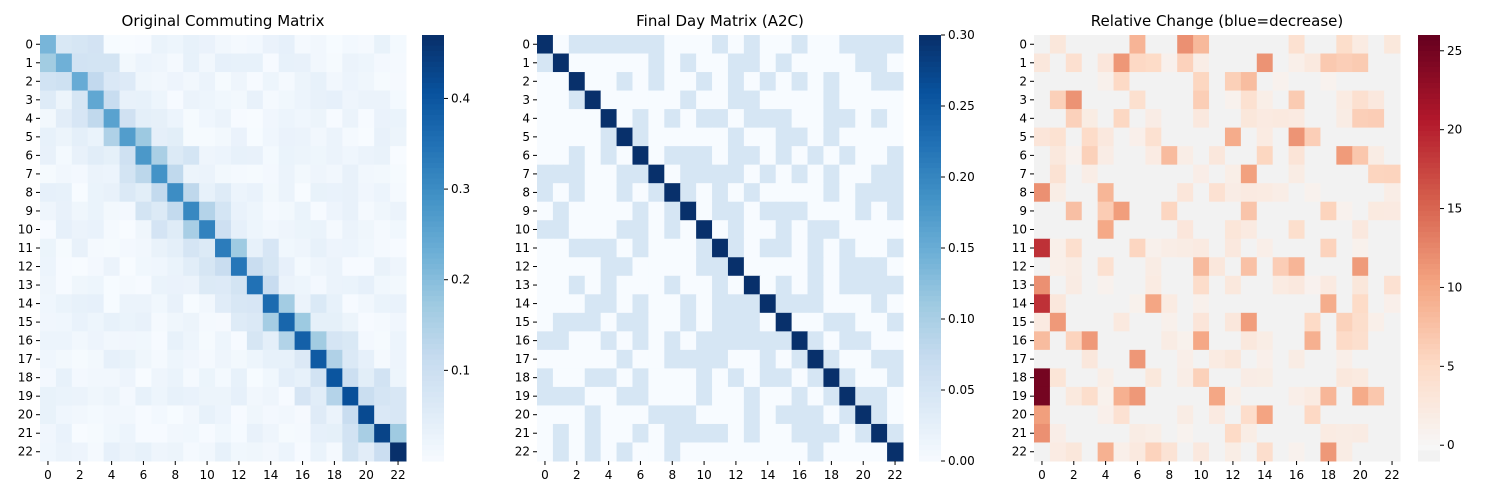 The image size is (1500, 500). I want to click on x-tick-label: 20, so click(1360, 475).